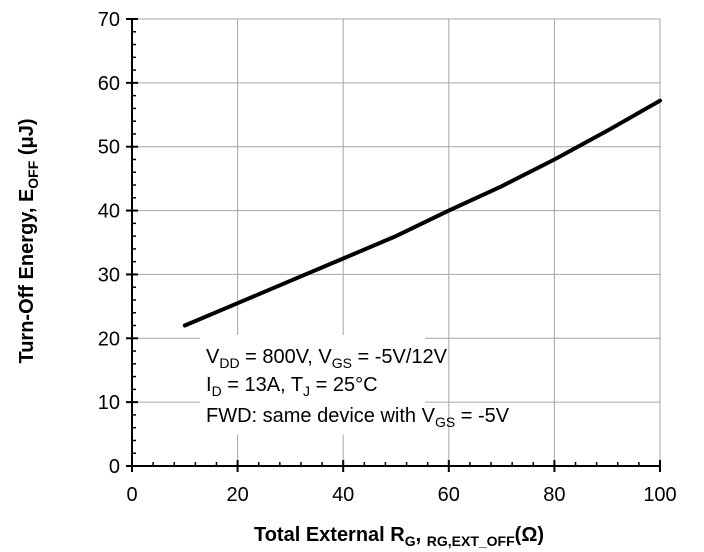 This screenshot has height=552, width=704. I want to click on y-tick-label: 0, so click(114, 467).